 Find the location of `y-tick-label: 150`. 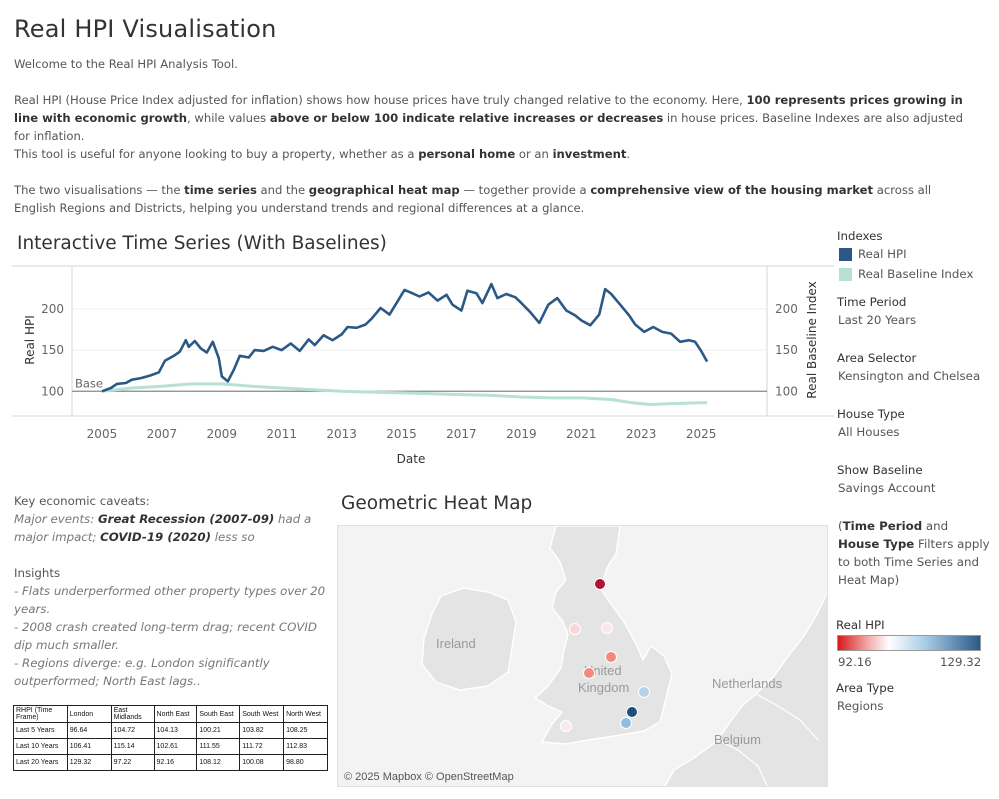

y-tick-label: 150 is located at coordinates (52, 350).